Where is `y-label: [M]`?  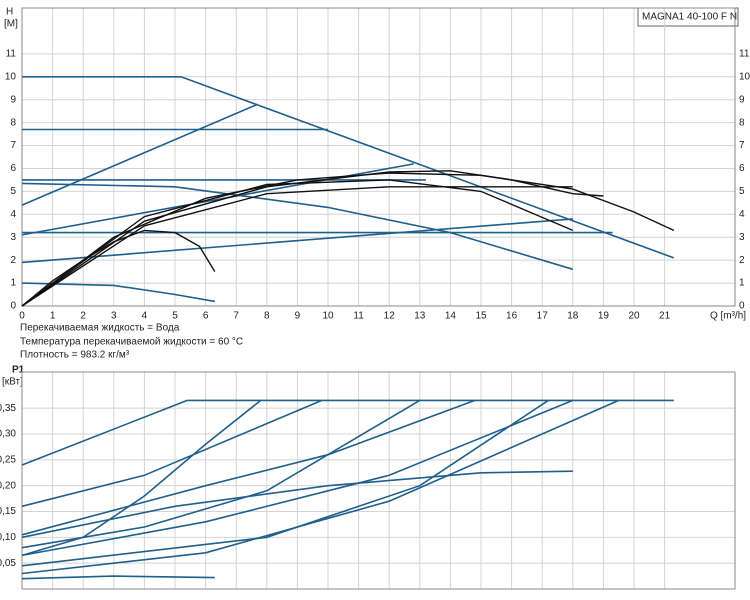
y-label: [M] is located at coordinates (11, 24).